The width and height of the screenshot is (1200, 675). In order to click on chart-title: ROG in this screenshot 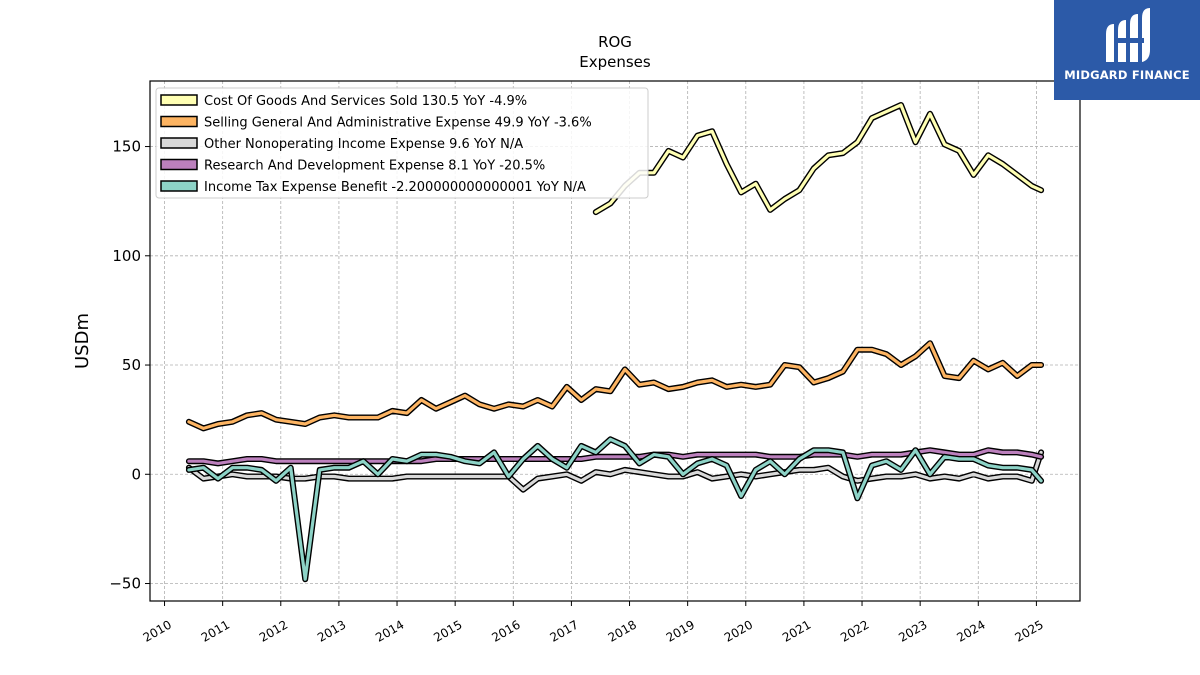, I will do `click(615, 42)`.